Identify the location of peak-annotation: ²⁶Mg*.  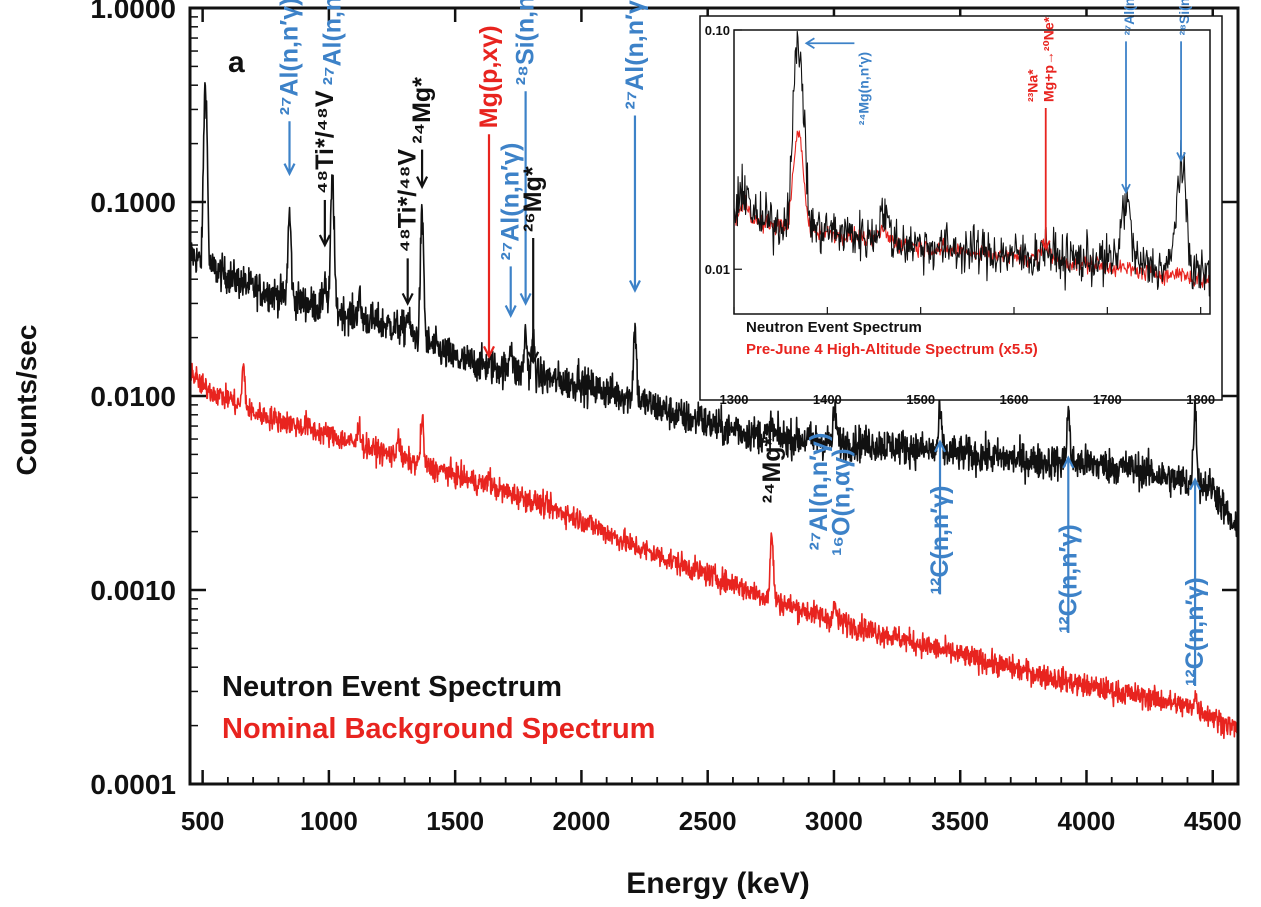
(533, 265).